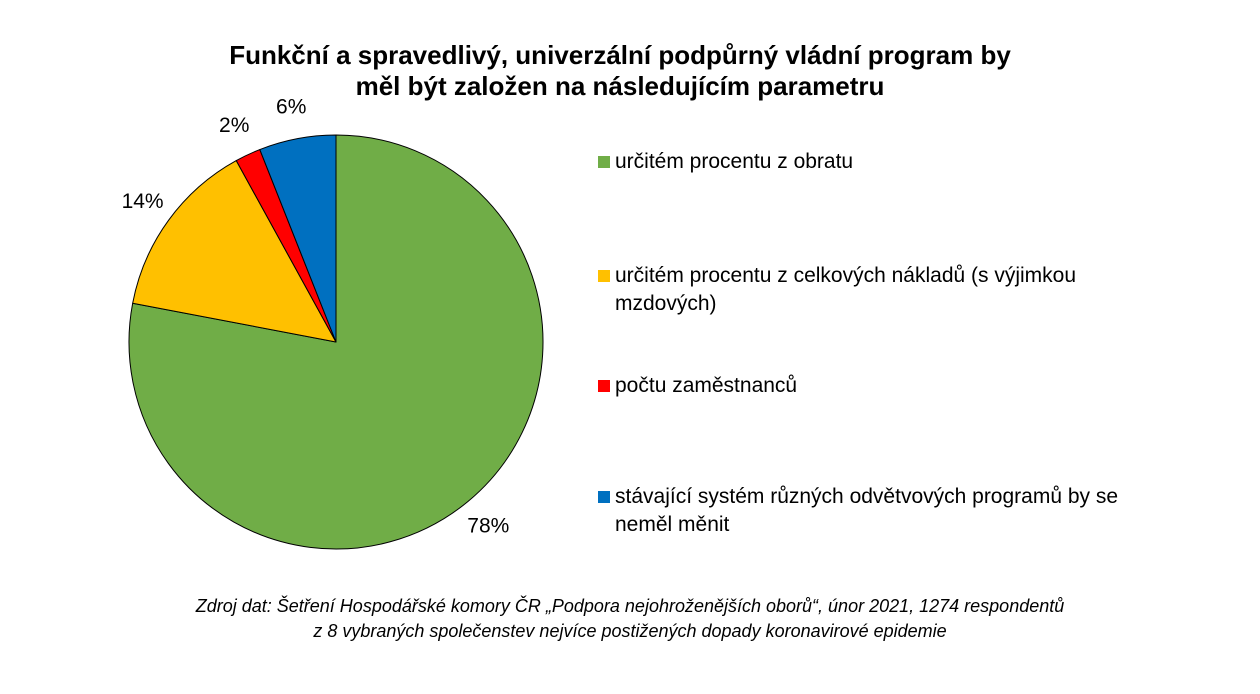 Image resolution: width=1260 pixels, height=694 pixels. I want to click on legend-item-turnover: určitém procentu z obratu, so click(878, 162).